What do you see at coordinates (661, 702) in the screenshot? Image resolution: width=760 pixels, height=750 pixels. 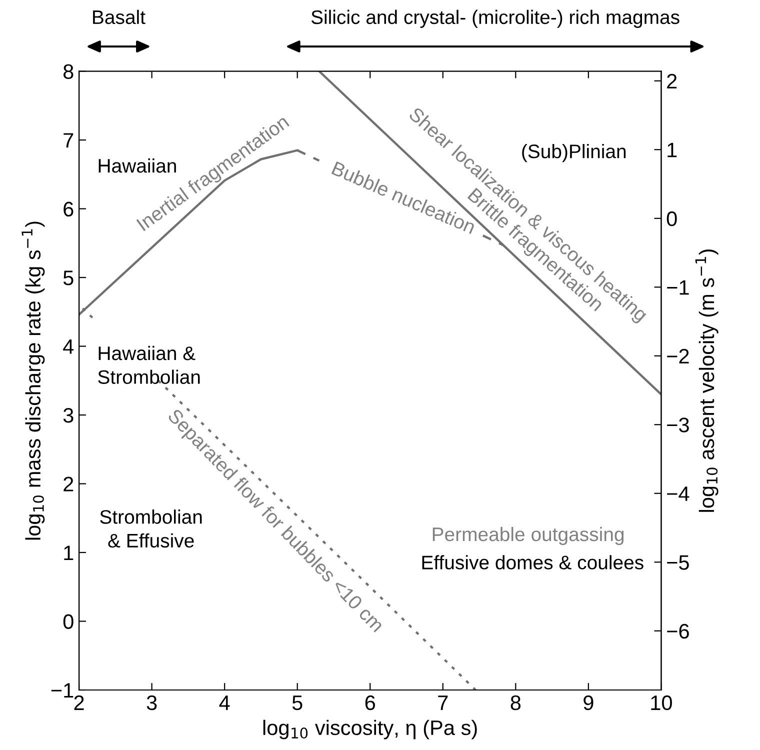 I see `x-tick-label: 10` at bounding box center [661, 702].